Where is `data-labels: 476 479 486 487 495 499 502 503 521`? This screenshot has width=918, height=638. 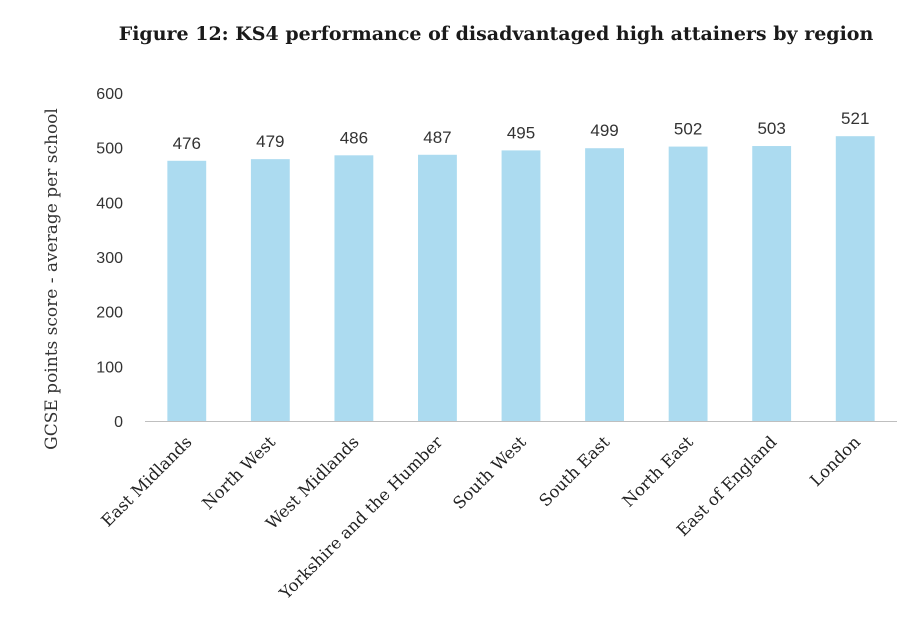 data-labels: 476 479 486 487 495 499 502 503 521 is located at coordinates (521, 131).